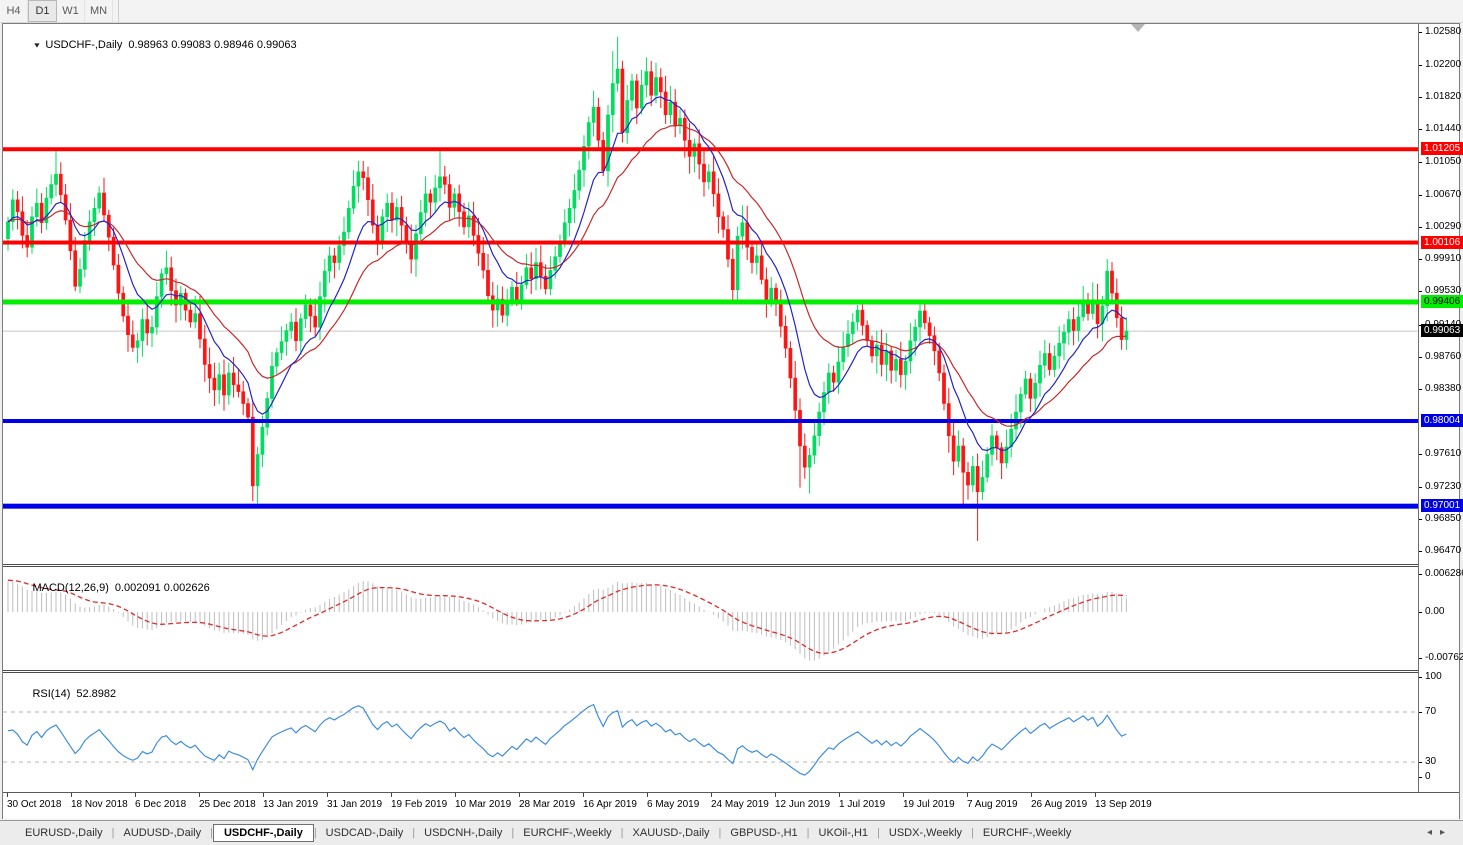  Describe the element at coordinates (1443, 194) in the screenshot. I see `price-axis-label: 1.00670` at that location.